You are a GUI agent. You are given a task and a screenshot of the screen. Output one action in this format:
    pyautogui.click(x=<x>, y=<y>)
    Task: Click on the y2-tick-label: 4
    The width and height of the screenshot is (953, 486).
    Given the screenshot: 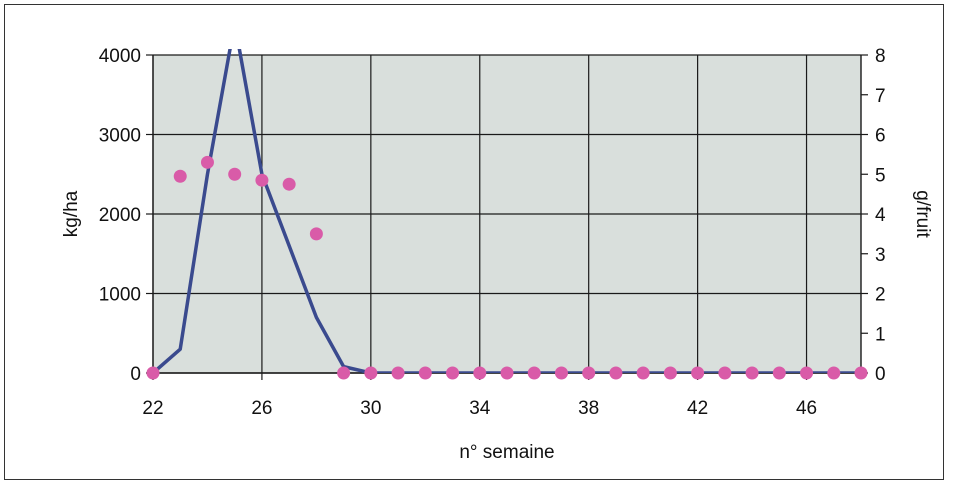 What is the action you would take?
    pyautogui.click(x=880, y=215)
    